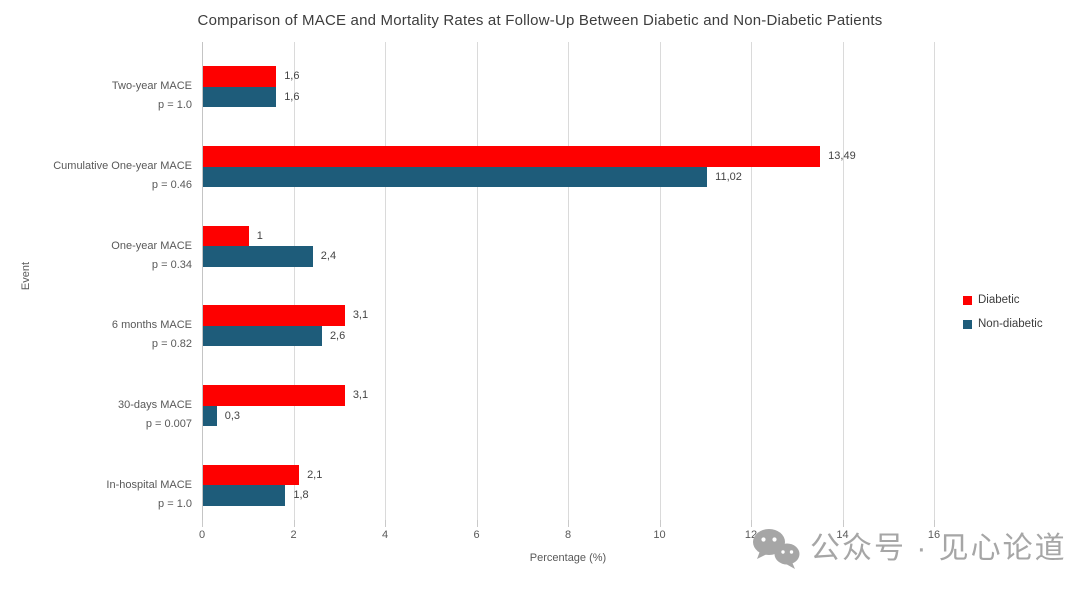 The image size is (1080, 590). I want to click on legend-item-non-diabetic: Non-diabetic, so click(1003, 324).